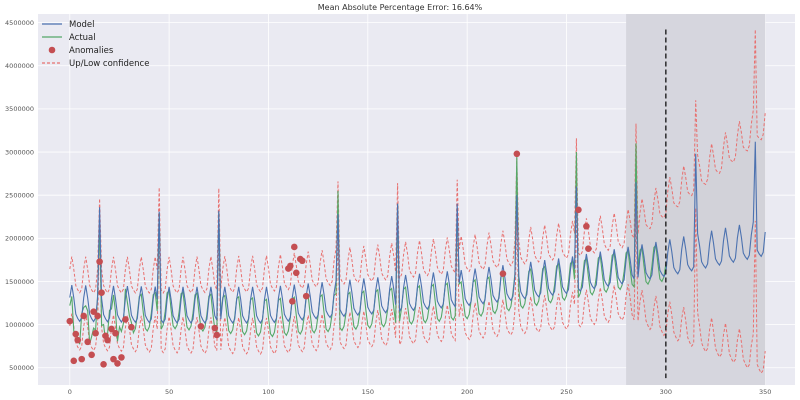 The height and width of the screenshot is (400, 800). Describe the element at coordinates (19, 109) in the screenshot. I see `y-tick-label: 3500000` at that location.